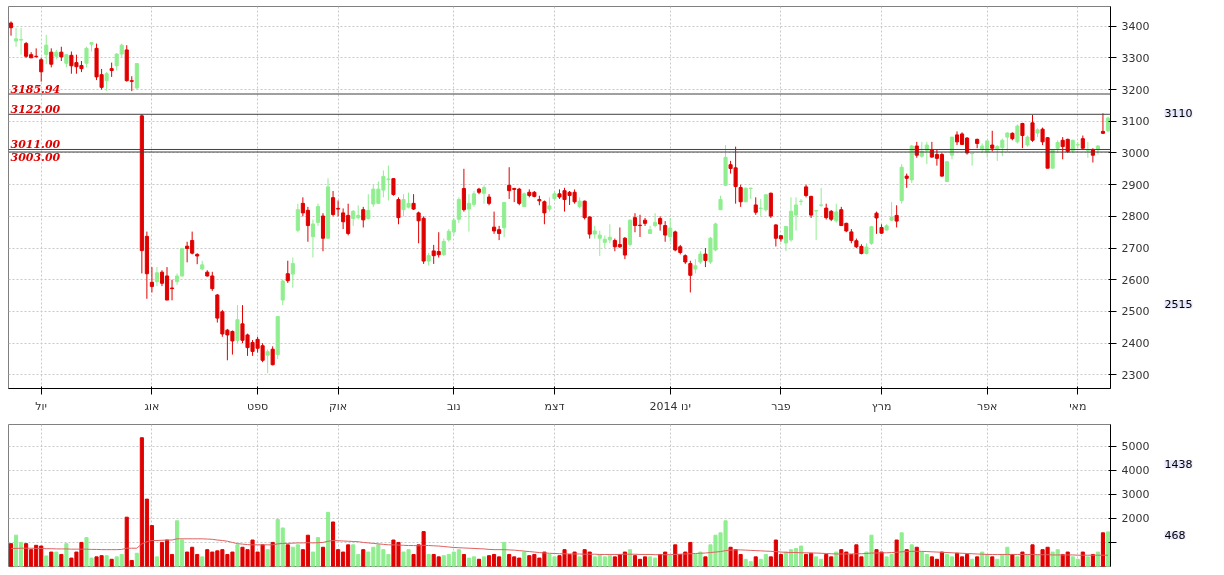 Image resolution: width=1224 pixels, height=575 pixels. What do you see at coordinates (1135, 495) in the screenshot?
I see `y-tick-label: 3000` at bounding box center [1135, 495].